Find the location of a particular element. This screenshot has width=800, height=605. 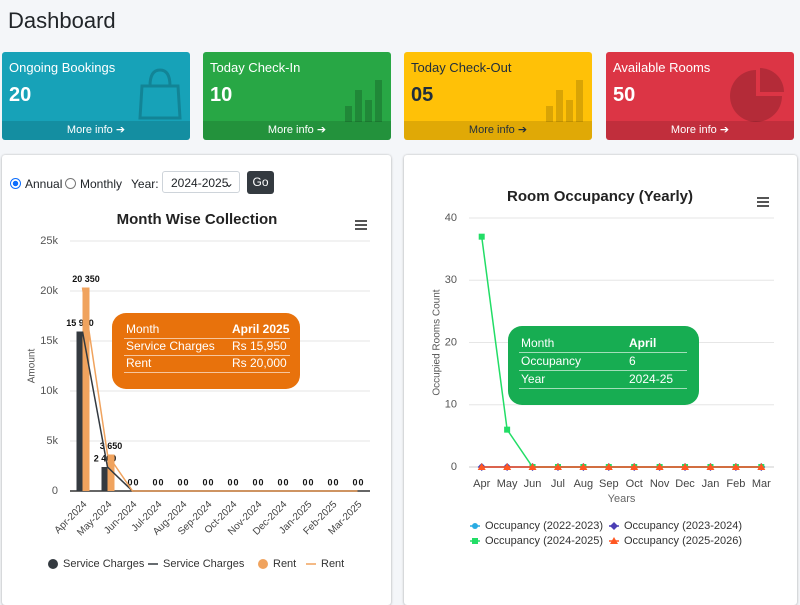

stat-card: Today Check-Out 05 More info ➔ is located at coordinates (498, 96).